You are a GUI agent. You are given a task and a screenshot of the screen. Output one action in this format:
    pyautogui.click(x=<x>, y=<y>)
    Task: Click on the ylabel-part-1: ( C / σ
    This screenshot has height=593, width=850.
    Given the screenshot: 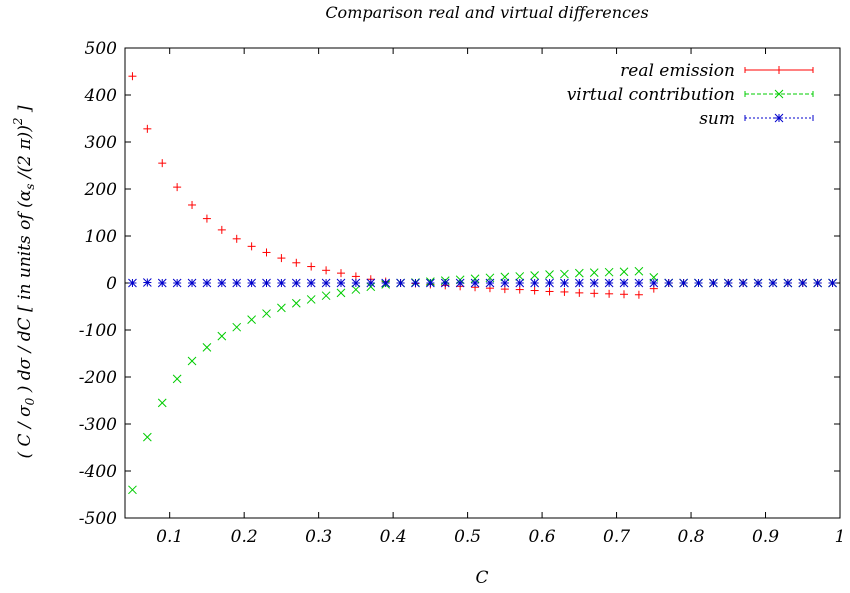 What is the action you would take?
    pyautogui.click(x=25, y=432)
    